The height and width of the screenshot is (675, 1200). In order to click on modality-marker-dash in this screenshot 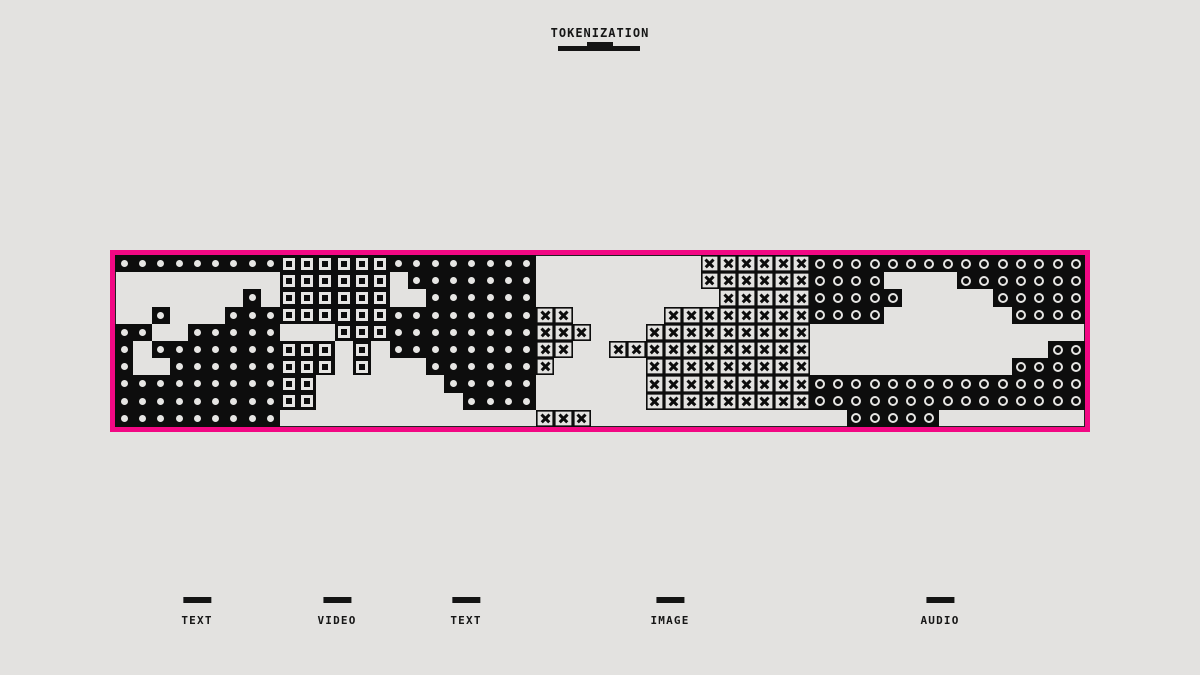, I will do `click(465, 600)`.